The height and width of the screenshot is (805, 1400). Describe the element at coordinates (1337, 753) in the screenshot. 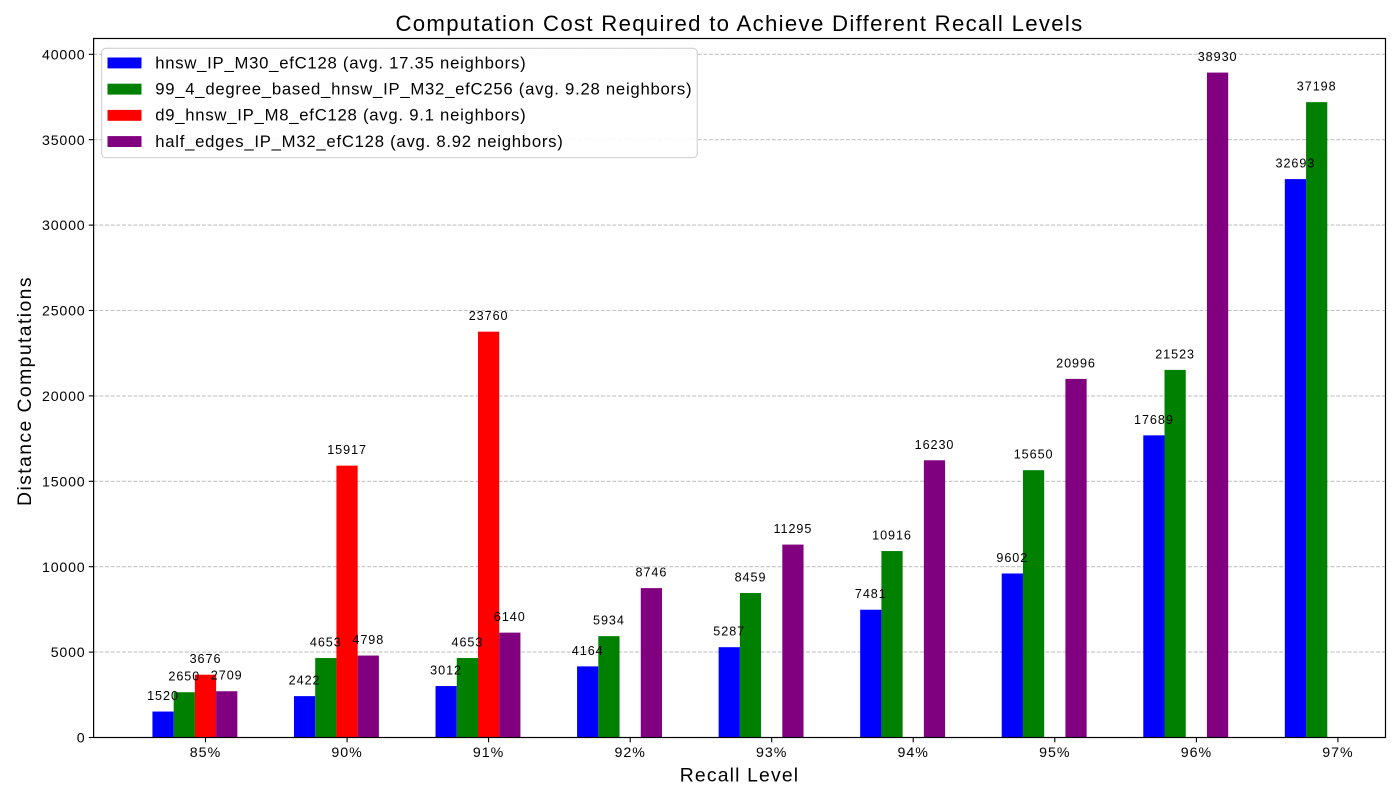

I see `svg-text: 97%` at that location.